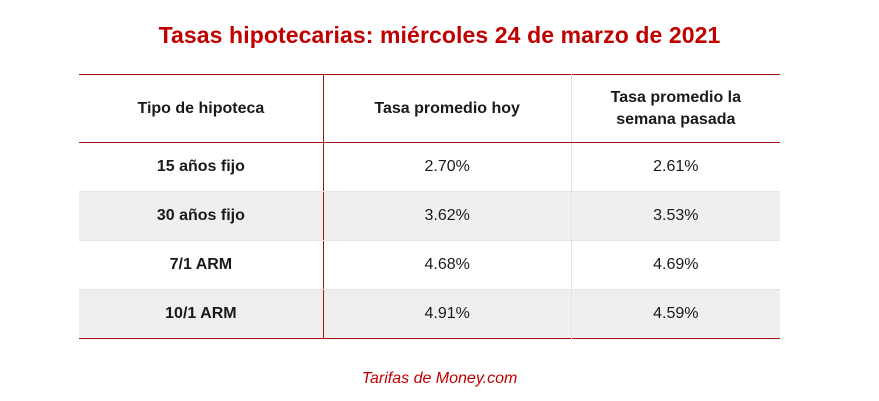 The image size is (879, 401). Describe the element at coordinates (675, 167) in the screenshot. I see `rate-last-week-cell: 2.61%` at that location.